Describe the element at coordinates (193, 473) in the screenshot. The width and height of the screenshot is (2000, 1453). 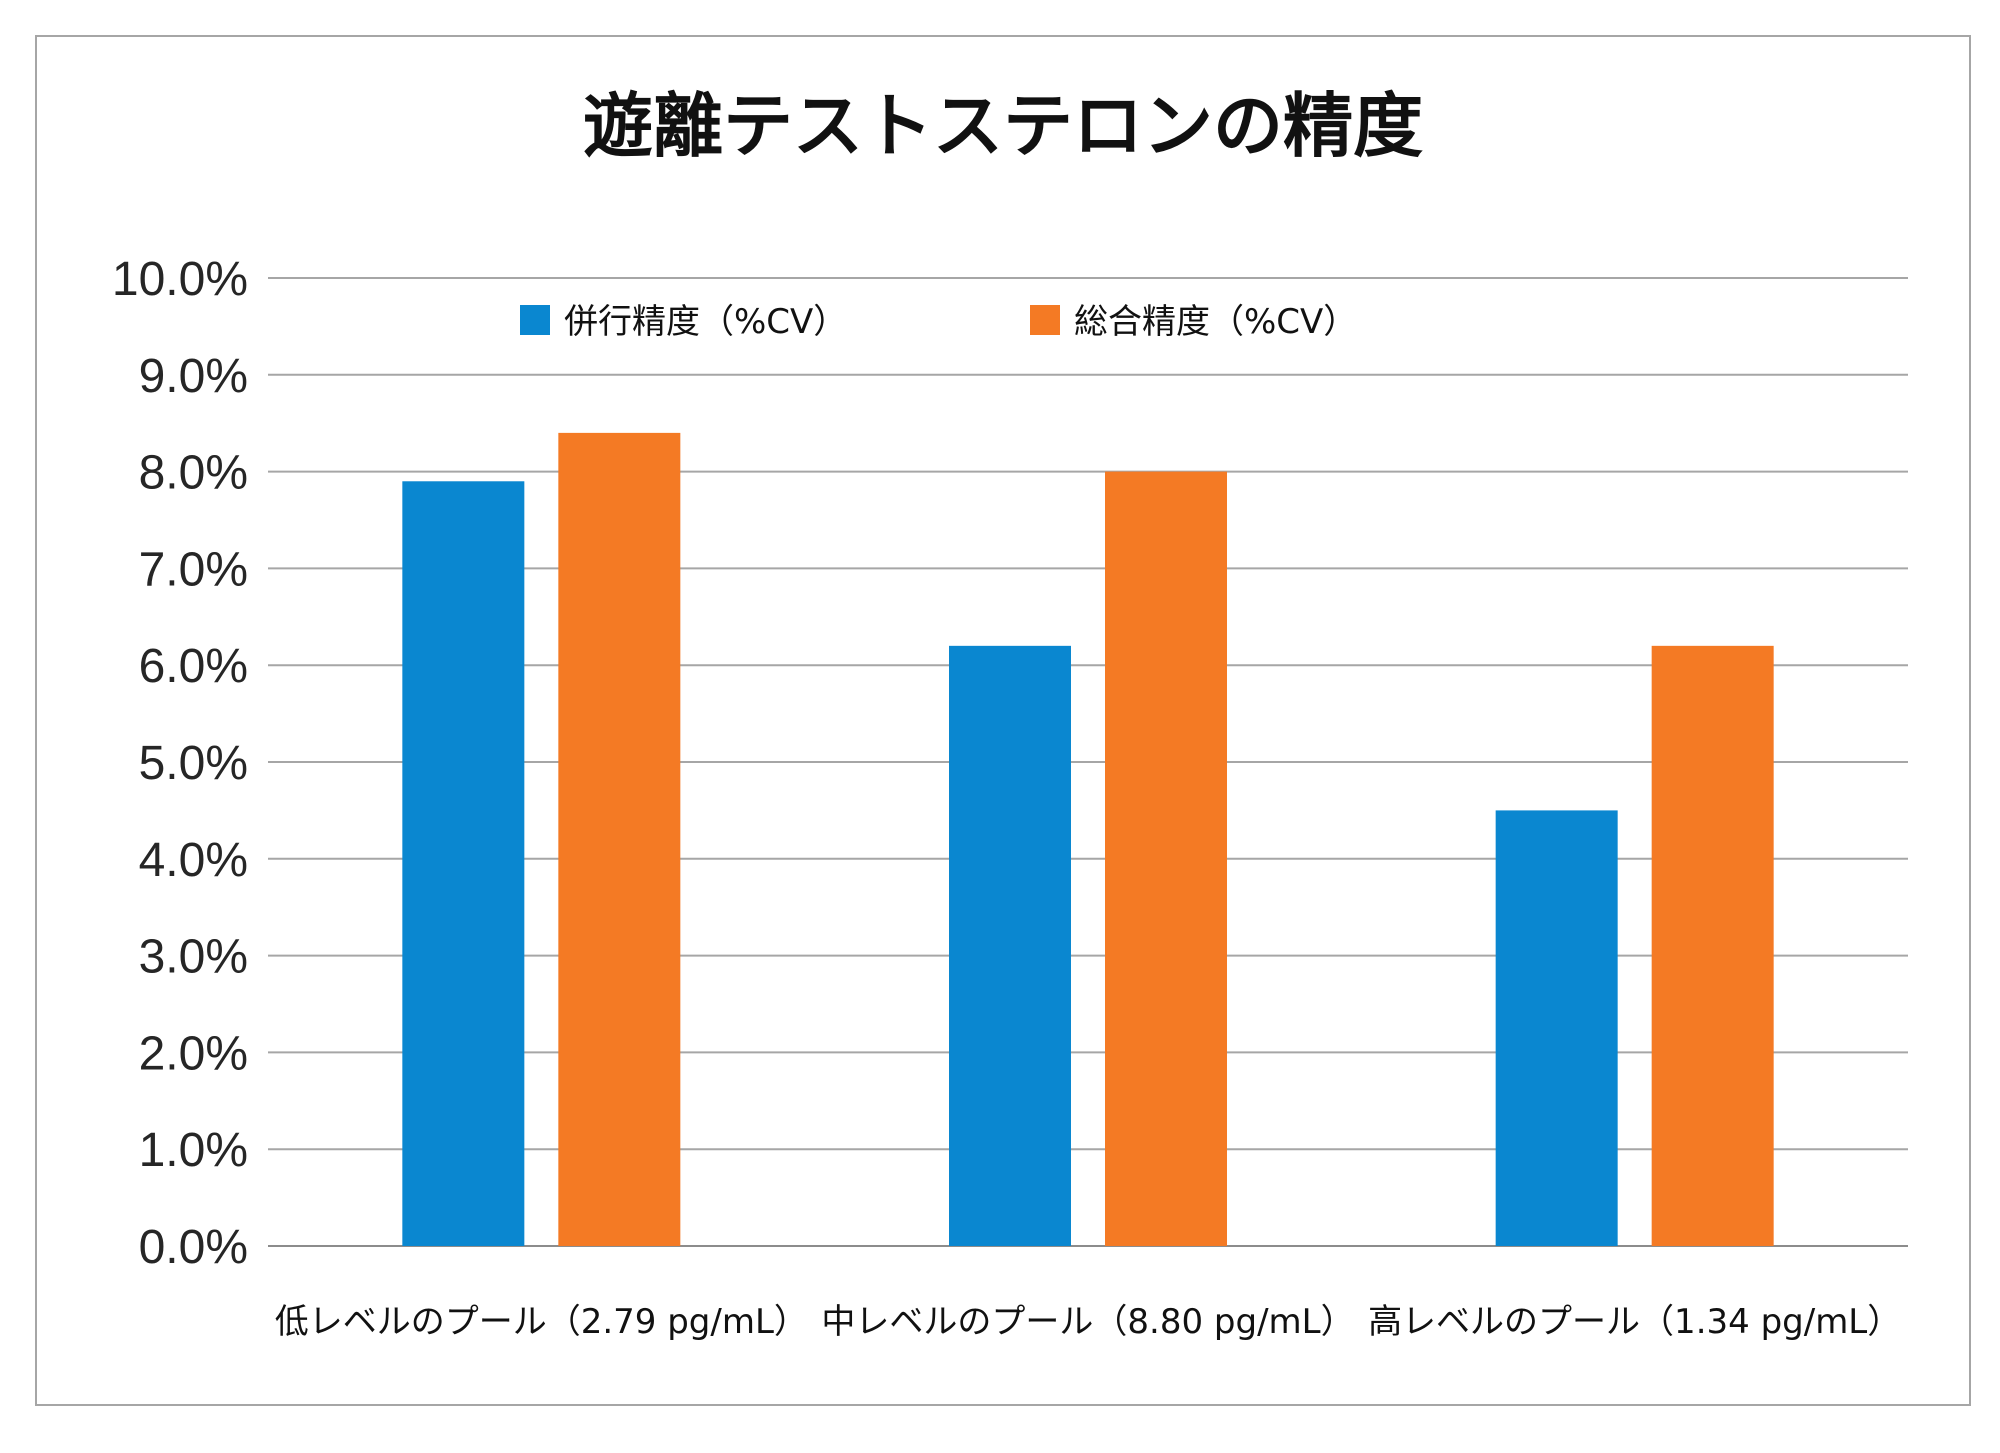
I see `y-tick-label: 8.0%` at that location.